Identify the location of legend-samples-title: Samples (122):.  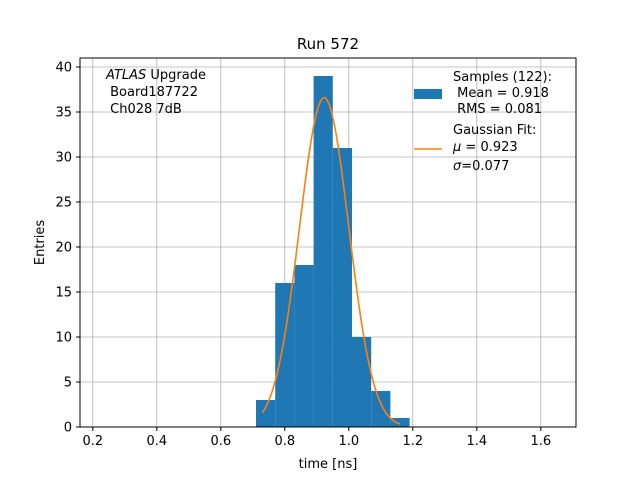
(502, 77).